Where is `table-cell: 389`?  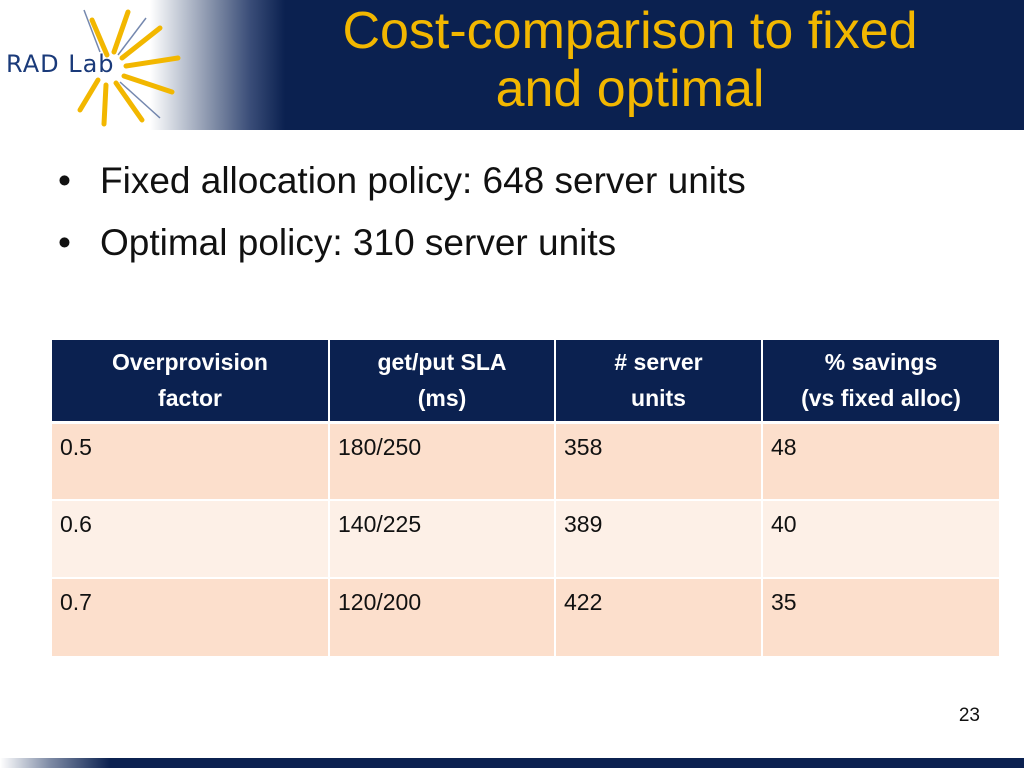
table-cell: 389 is located at coordinates (658, 538).